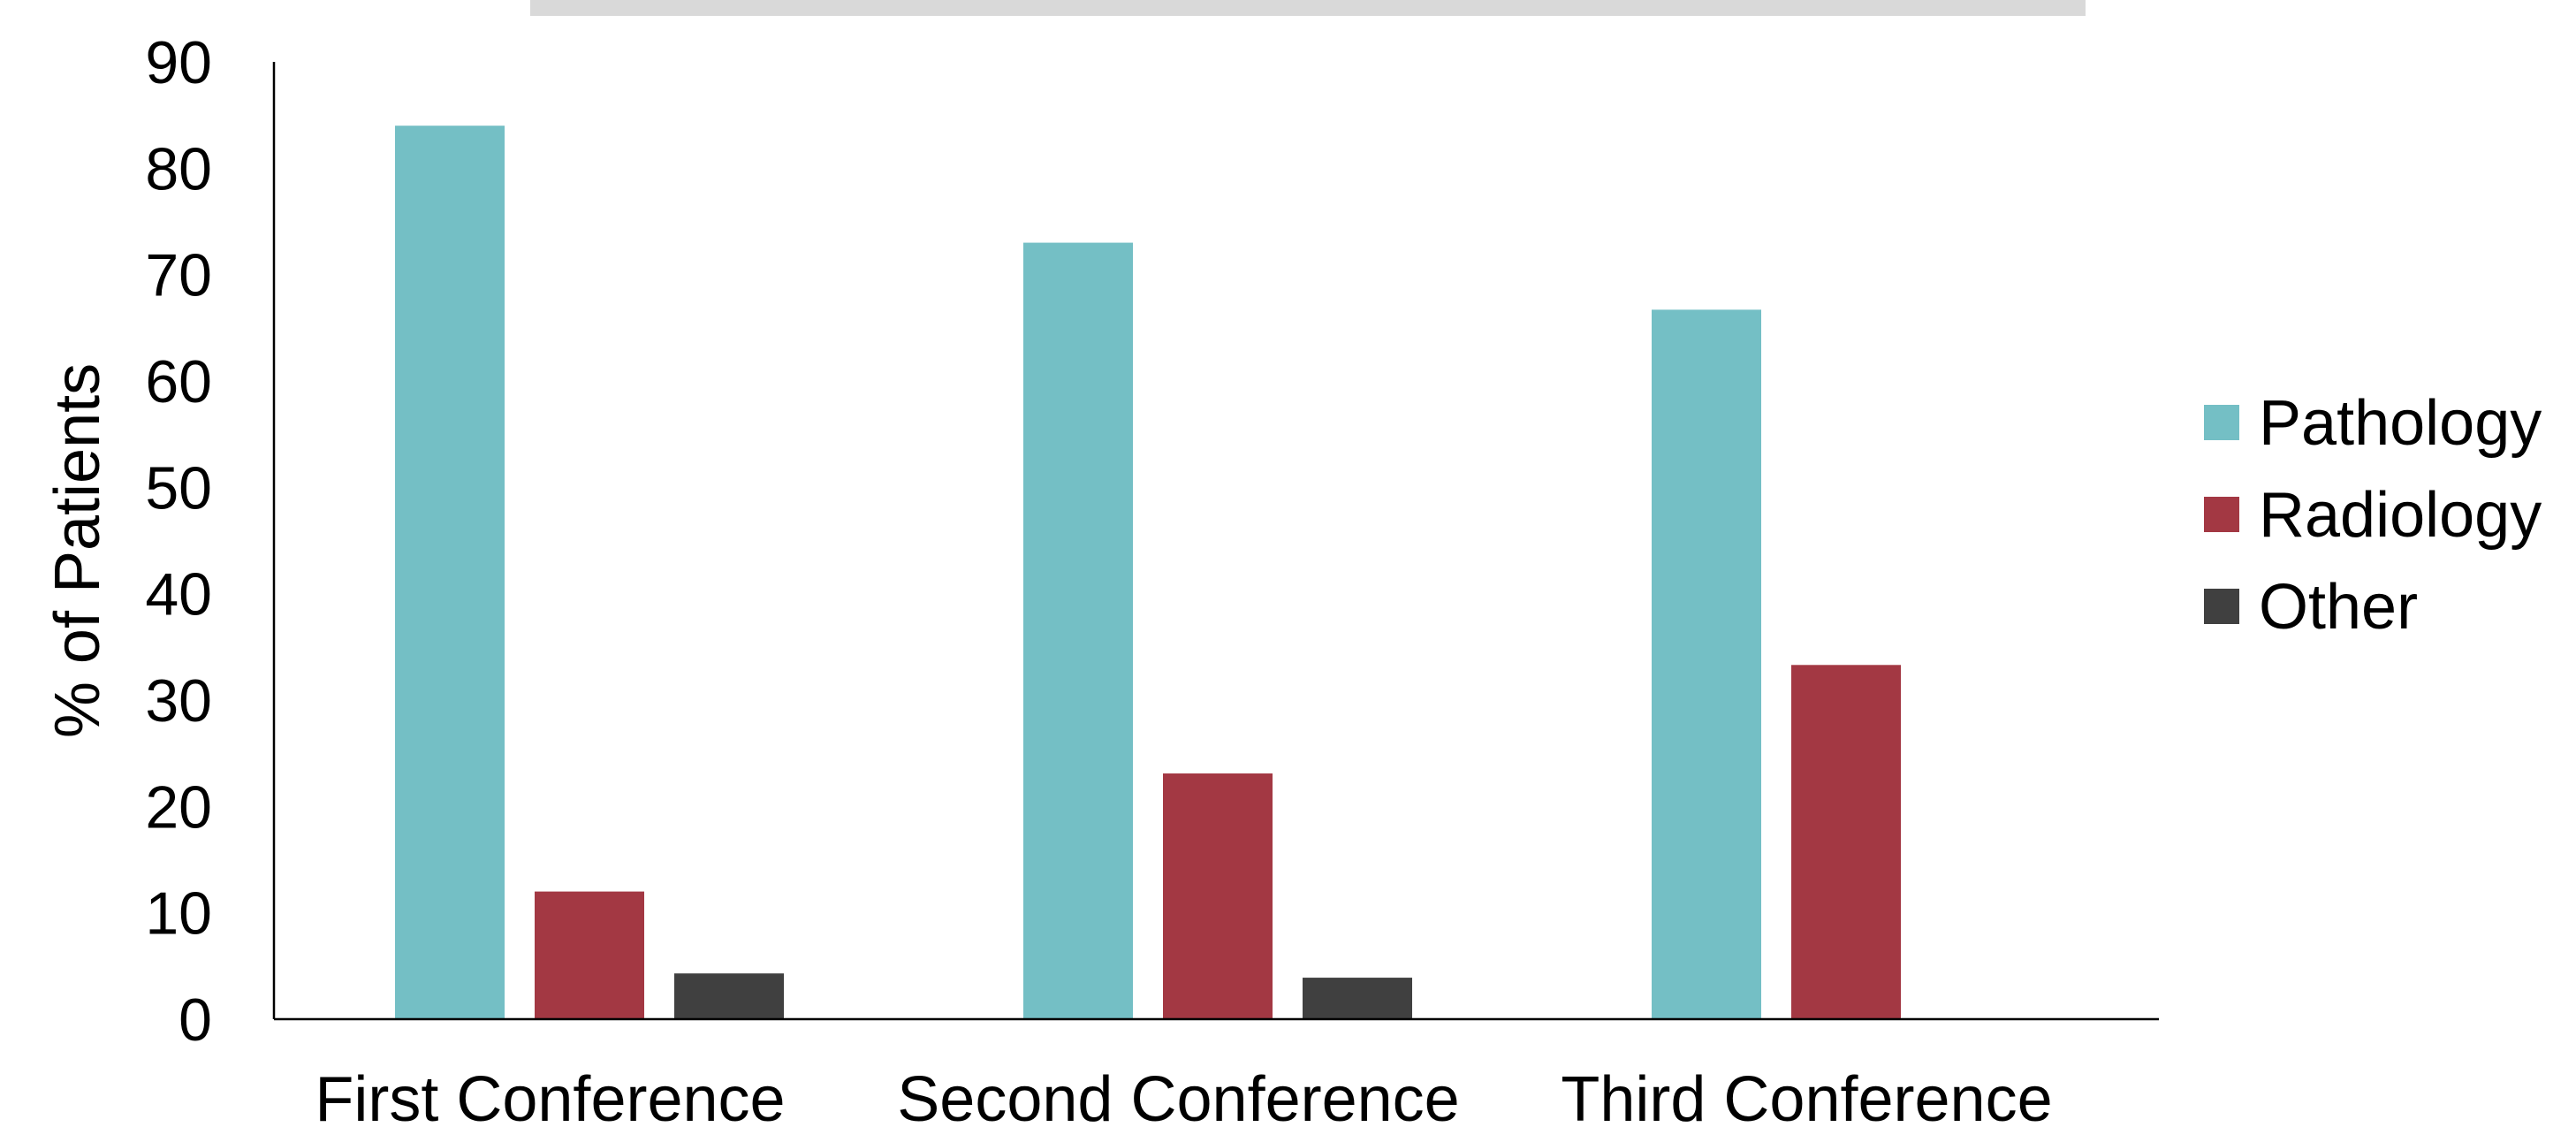 The width and height of the screenshot is (2576, 1127). I want to click on legend-label-radiology: Radiology, so click(2401, 515).